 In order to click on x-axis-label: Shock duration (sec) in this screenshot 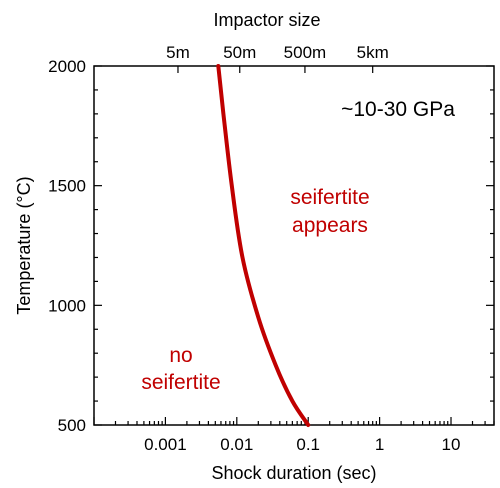, I will do `click(293, 473)`.